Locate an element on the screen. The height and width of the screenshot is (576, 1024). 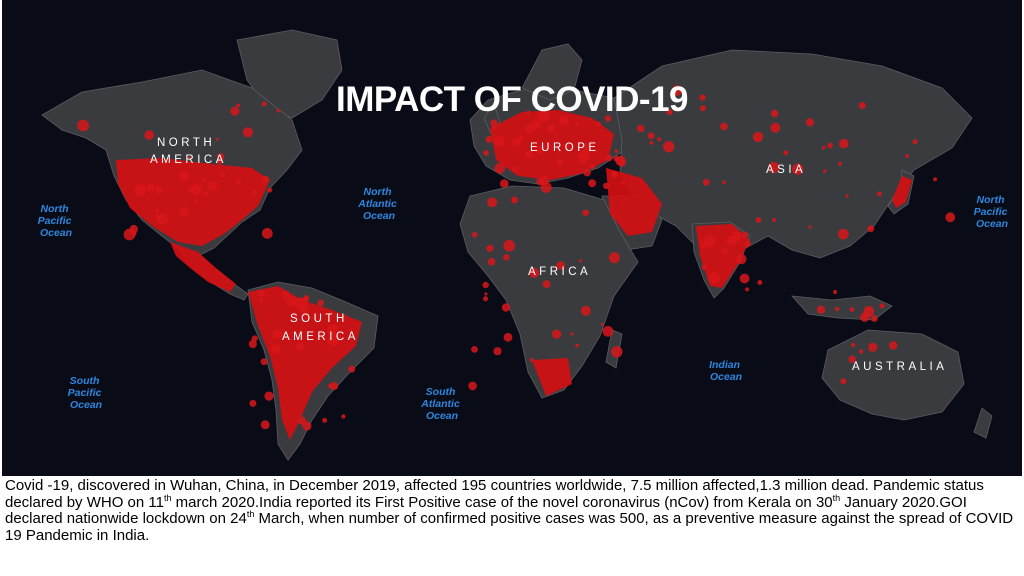
slide-title: IMPACT OF COVID-19 is located at coordinates (512, 99).